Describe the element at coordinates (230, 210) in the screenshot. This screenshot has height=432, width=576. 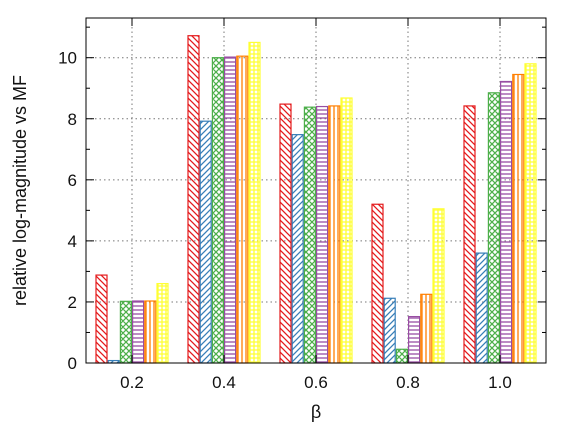
I see `bar-0.4-series-4` at that location.